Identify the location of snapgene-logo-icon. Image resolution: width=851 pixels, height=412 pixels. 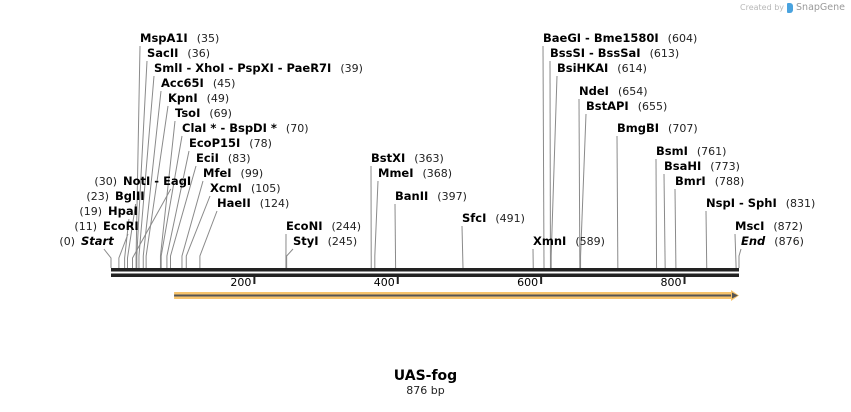
(790, 8).